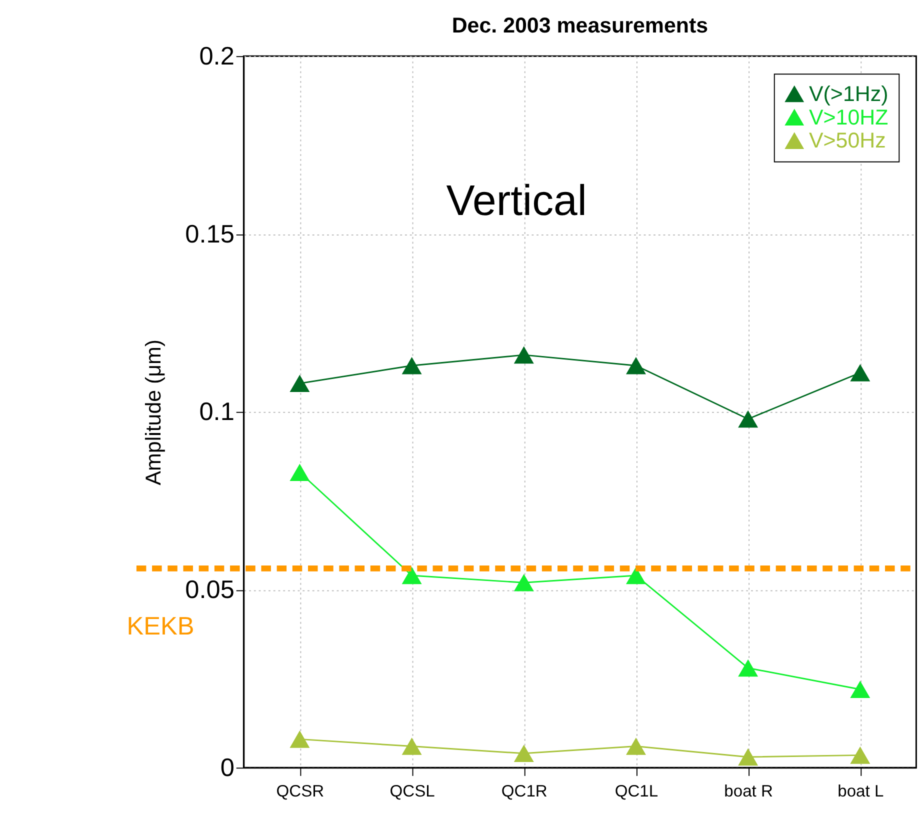 The height and width of the screenshot is (831, 924). I want to click on legend-label: V>50Hz, so click(847, 140).